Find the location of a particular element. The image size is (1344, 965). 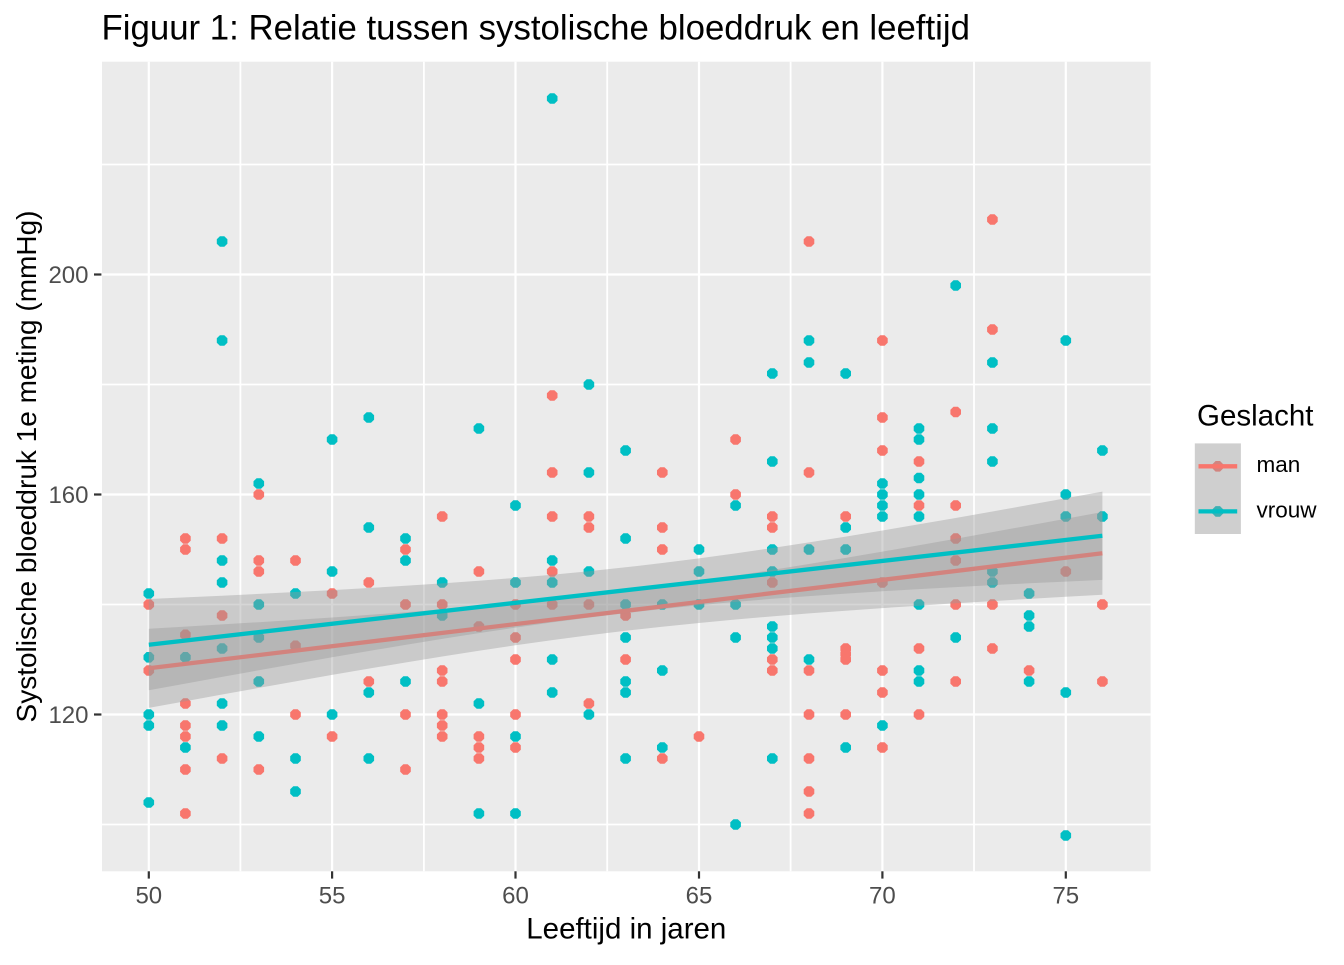

svg-text: Leeftijd in jaren is located at coordinates (626, 929).